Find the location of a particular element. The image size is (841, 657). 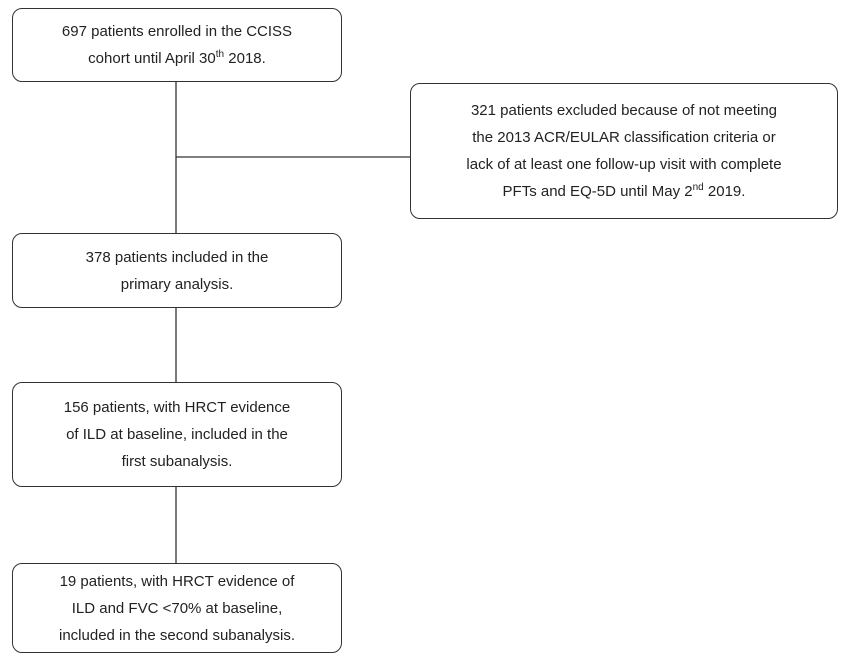

text-part: PFTs and EQ-5D until May 2 is located at coordinates (597, 191).